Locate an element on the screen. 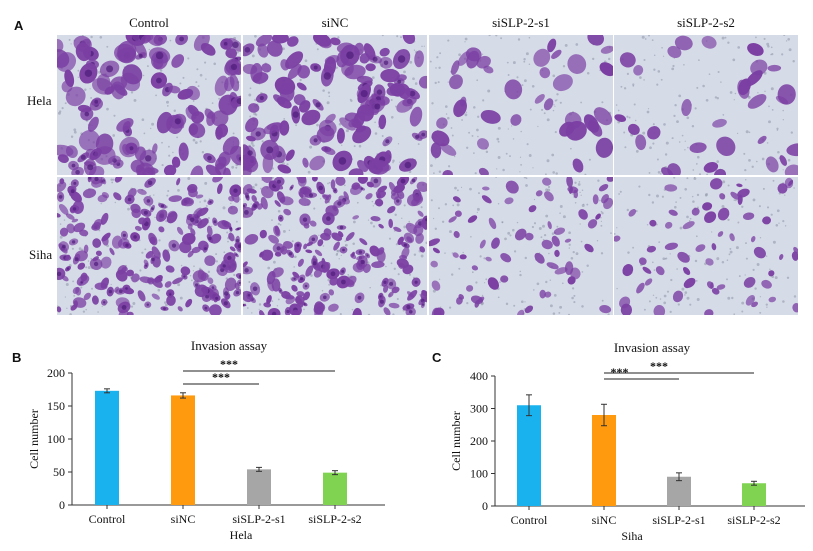  micrograph-siha-sinc is located at coordinates (335, 246).